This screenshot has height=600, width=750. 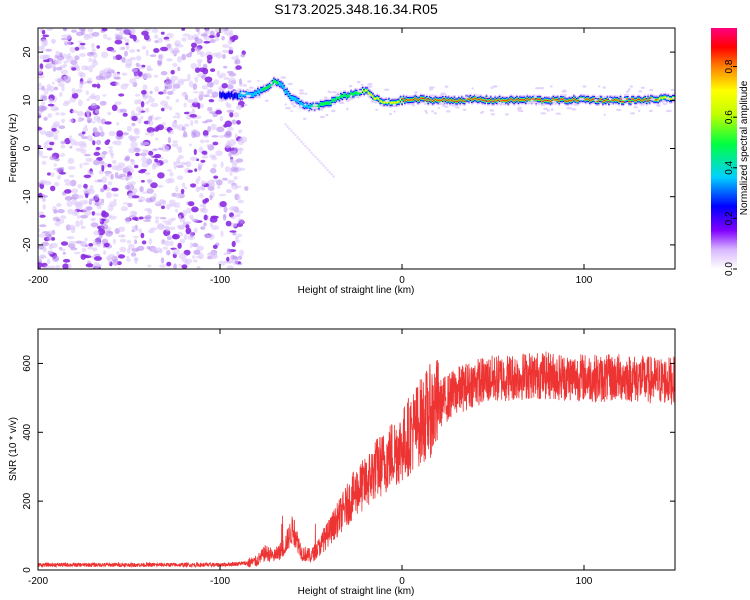 What do you see at coordinates (27, 196) in the screenshot?
I see `y-tick-label: -10` at bounding box center [27, 196].